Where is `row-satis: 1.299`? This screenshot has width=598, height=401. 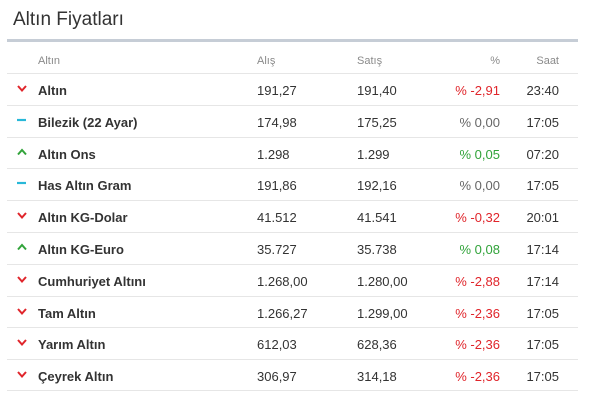
row-satis: 1.299 is located at coordinates (373, 154).